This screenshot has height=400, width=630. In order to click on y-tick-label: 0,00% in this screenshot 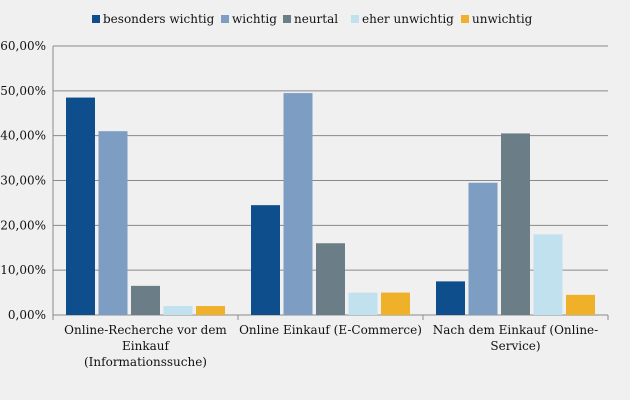, I will do `click(27, 315)`.